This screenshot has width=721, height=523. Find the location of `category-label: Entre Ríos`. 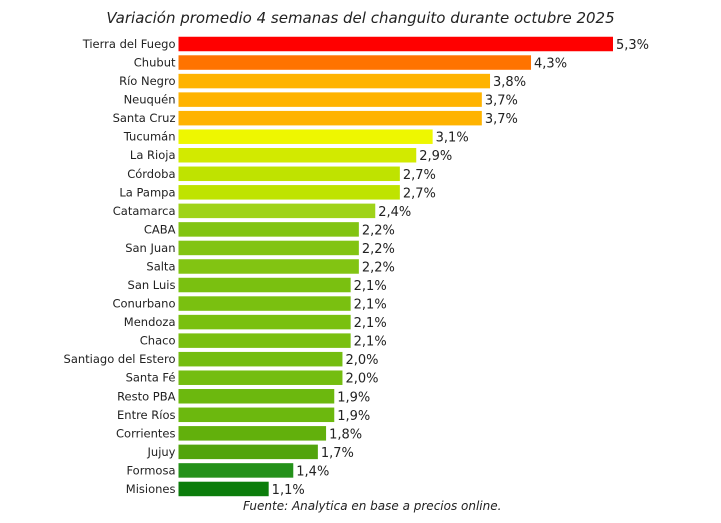

category-label: Entre Ríos is located at coordinates (146, 415).